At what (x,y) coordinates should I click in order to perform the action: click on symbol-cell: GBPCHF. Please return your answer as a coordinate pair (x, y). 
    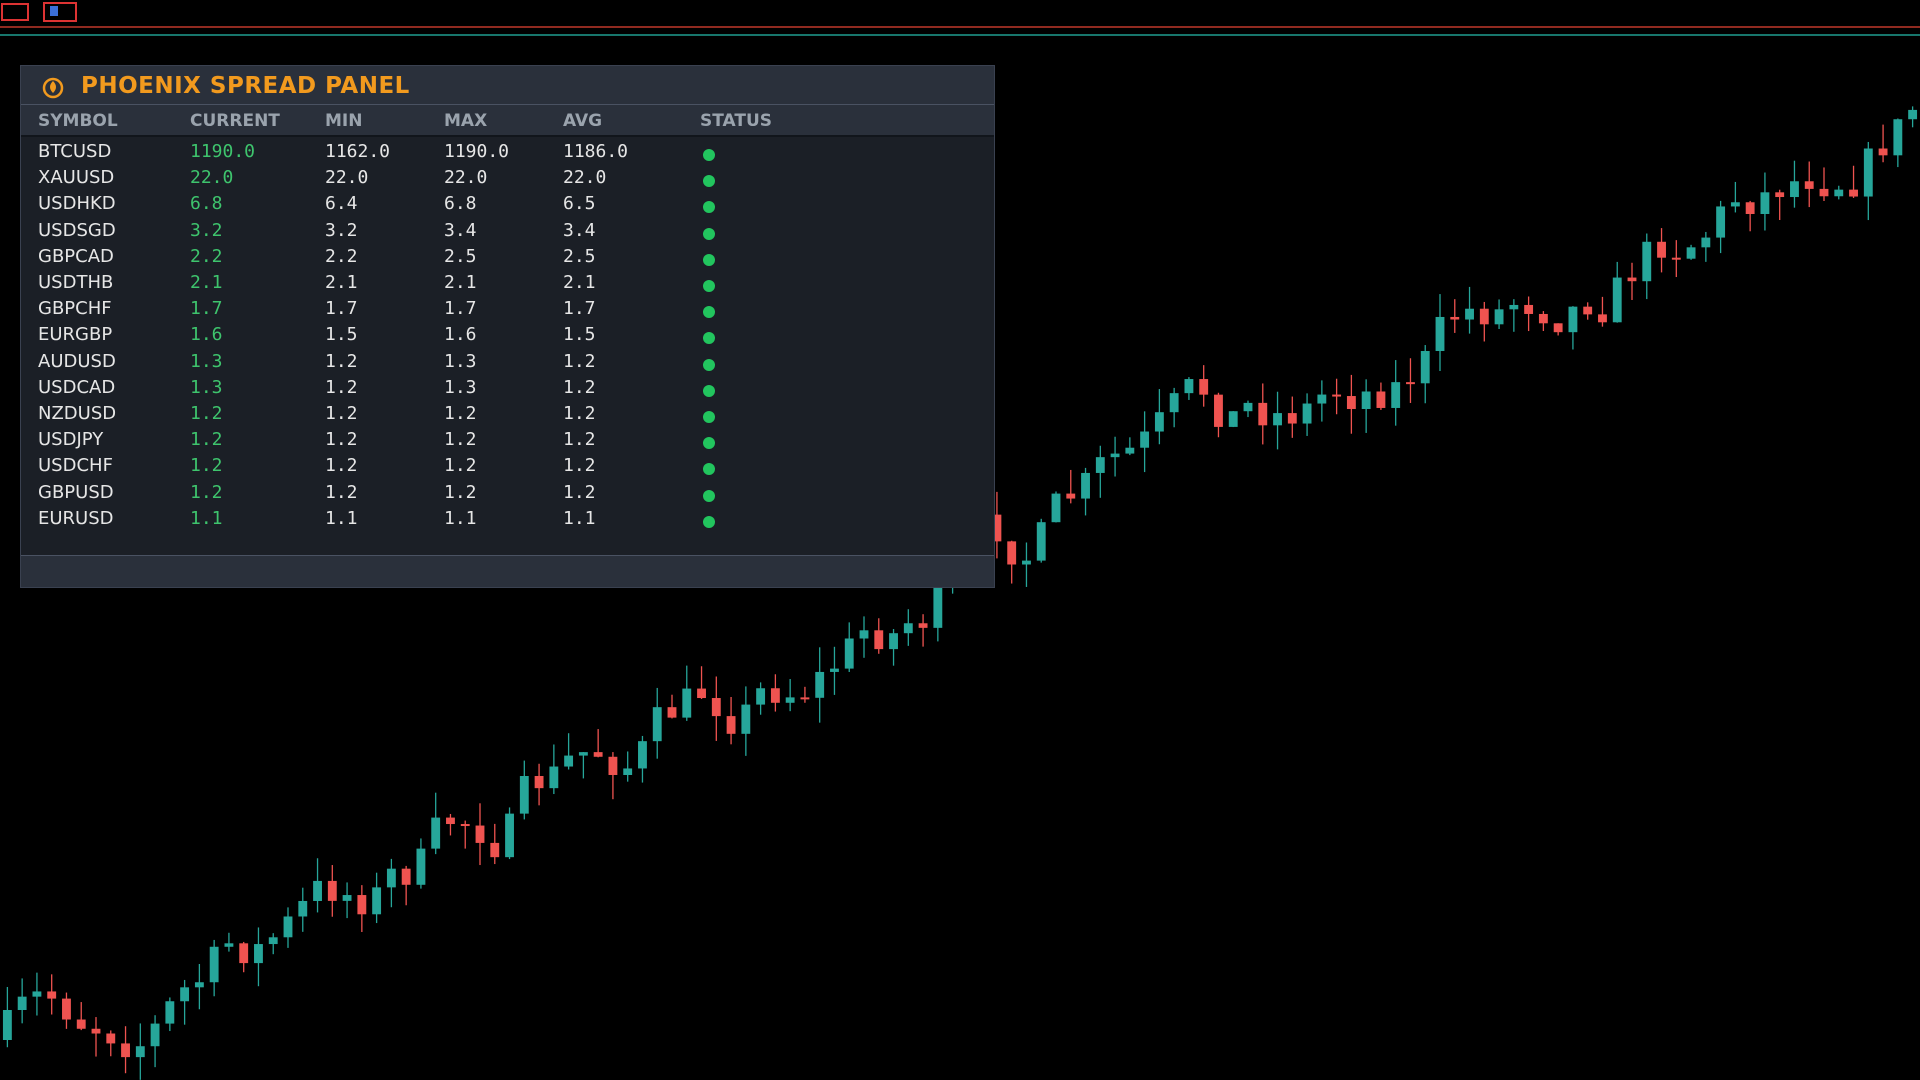
    Looking at the image, I should click on (75, 309).